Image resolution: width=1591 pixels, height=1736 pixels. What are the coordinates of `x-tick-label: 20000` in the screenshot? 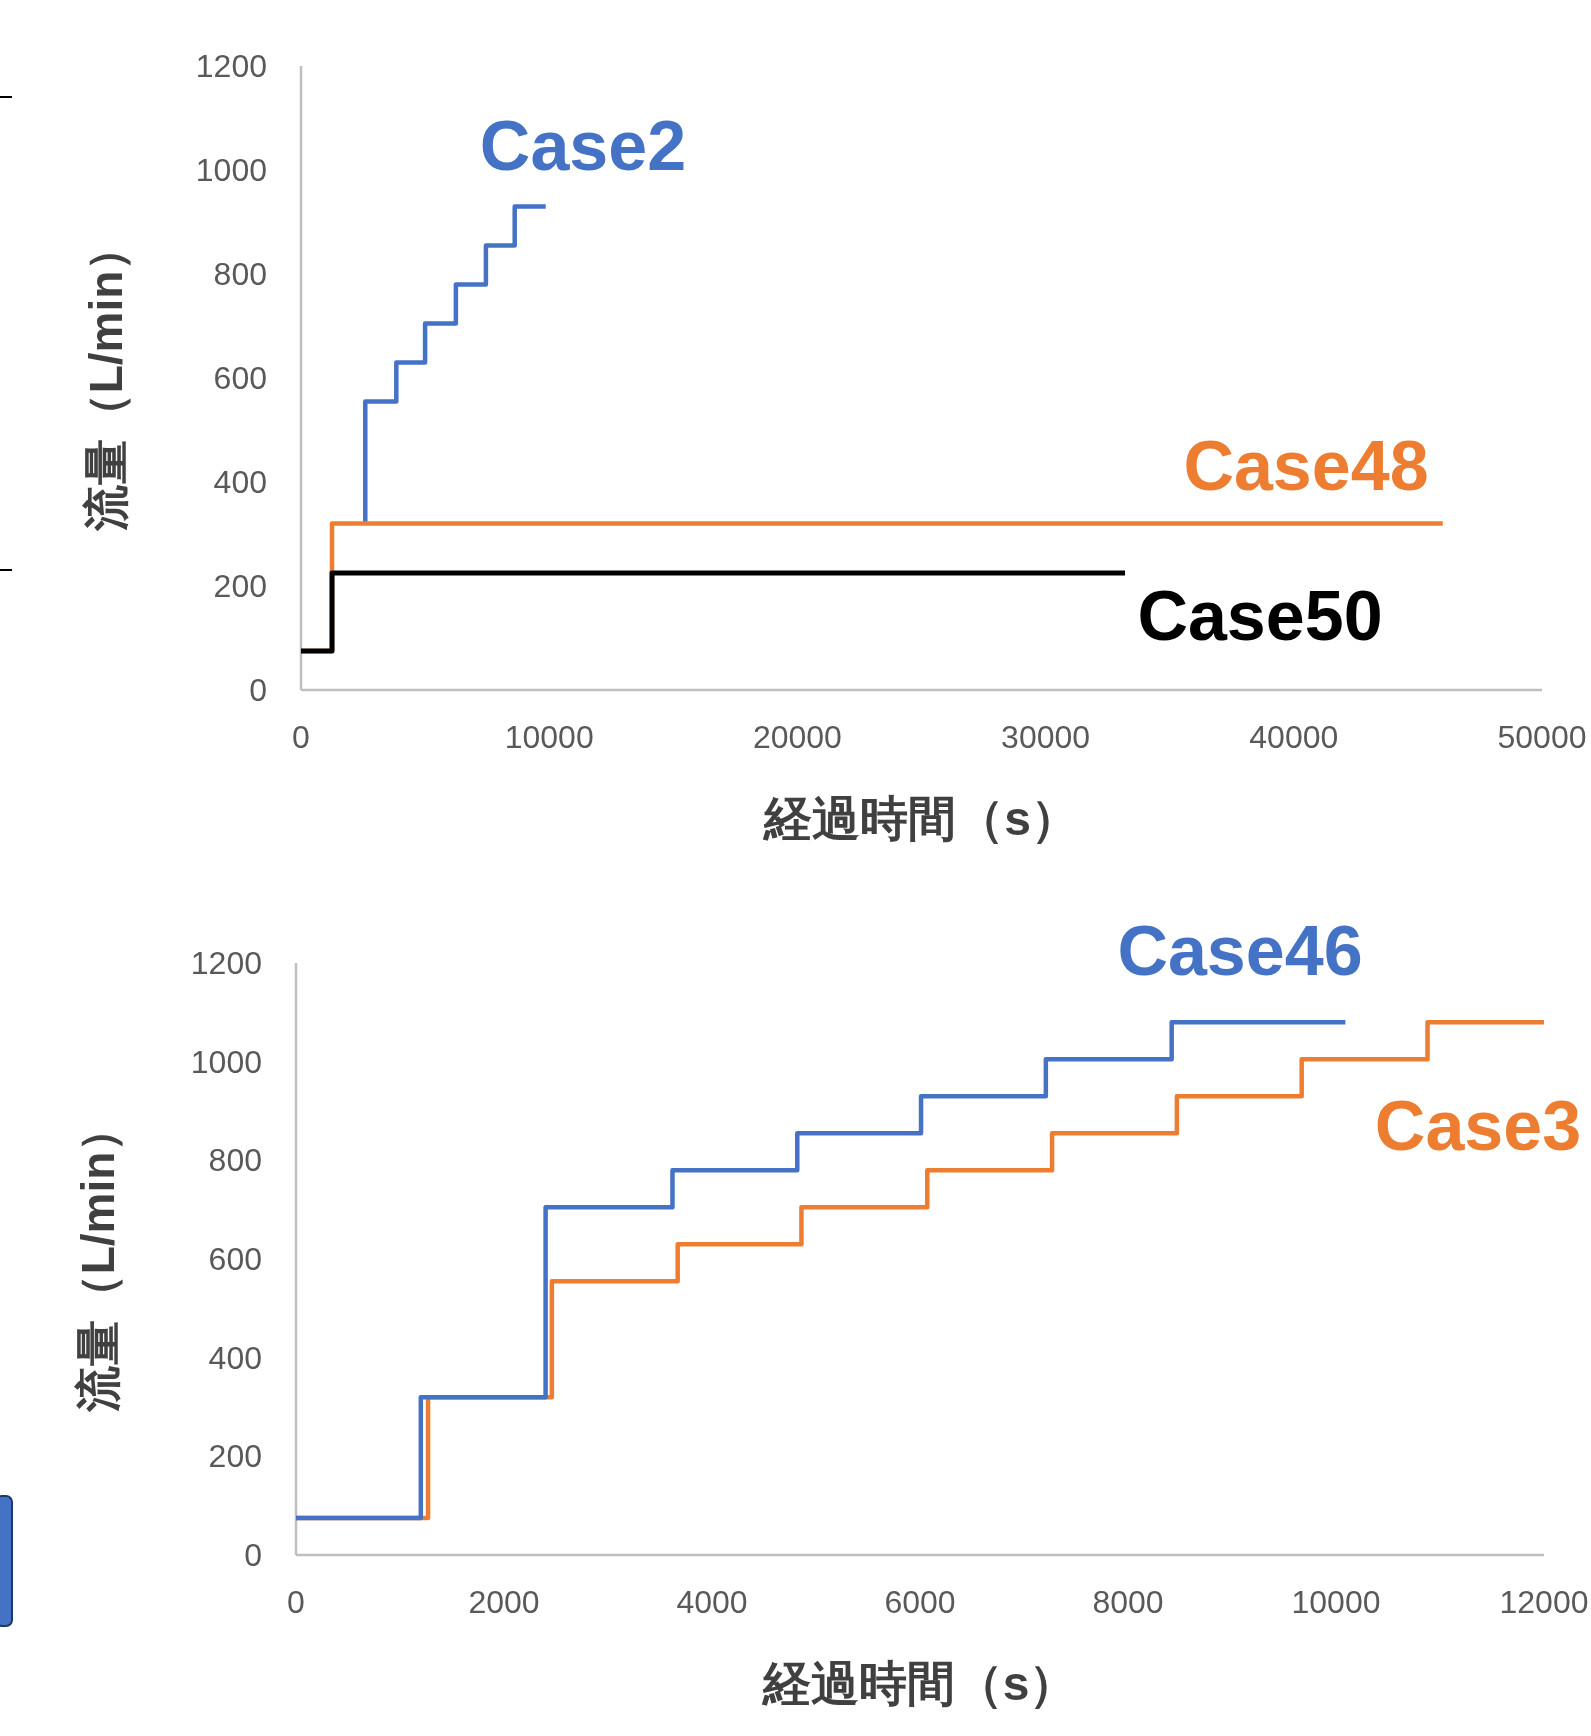 It's located at (797, 737).